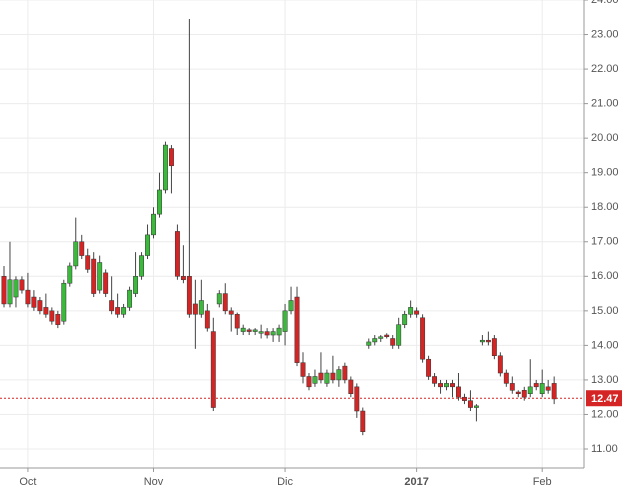 The height and width of the screenshot is (490, 623). What do you see at coordinates (416, 482) in the screenshot?
I see `x-tick-label: 2017` at bounding box center [416, 482].